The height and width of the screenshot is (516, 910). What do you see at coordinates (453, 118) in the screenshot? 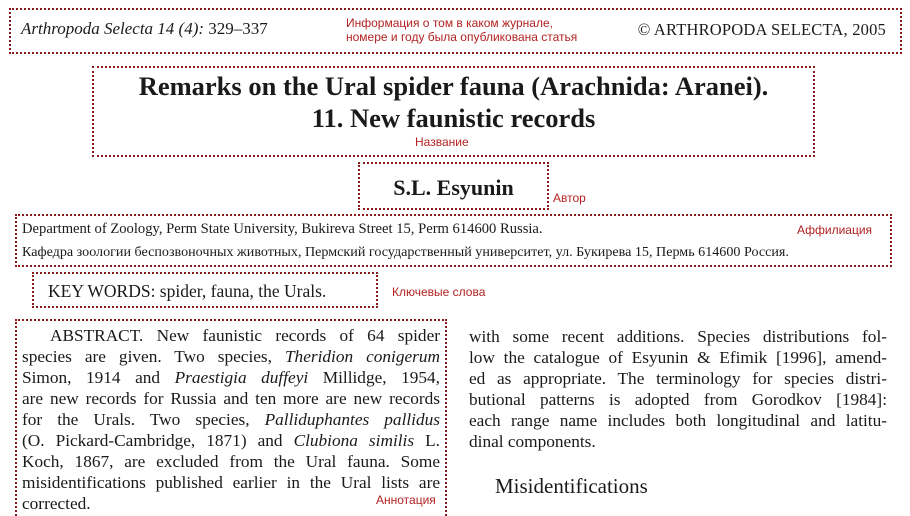
I see `title-line2: 11. New faunistic records` at bounding box center [453, 118].